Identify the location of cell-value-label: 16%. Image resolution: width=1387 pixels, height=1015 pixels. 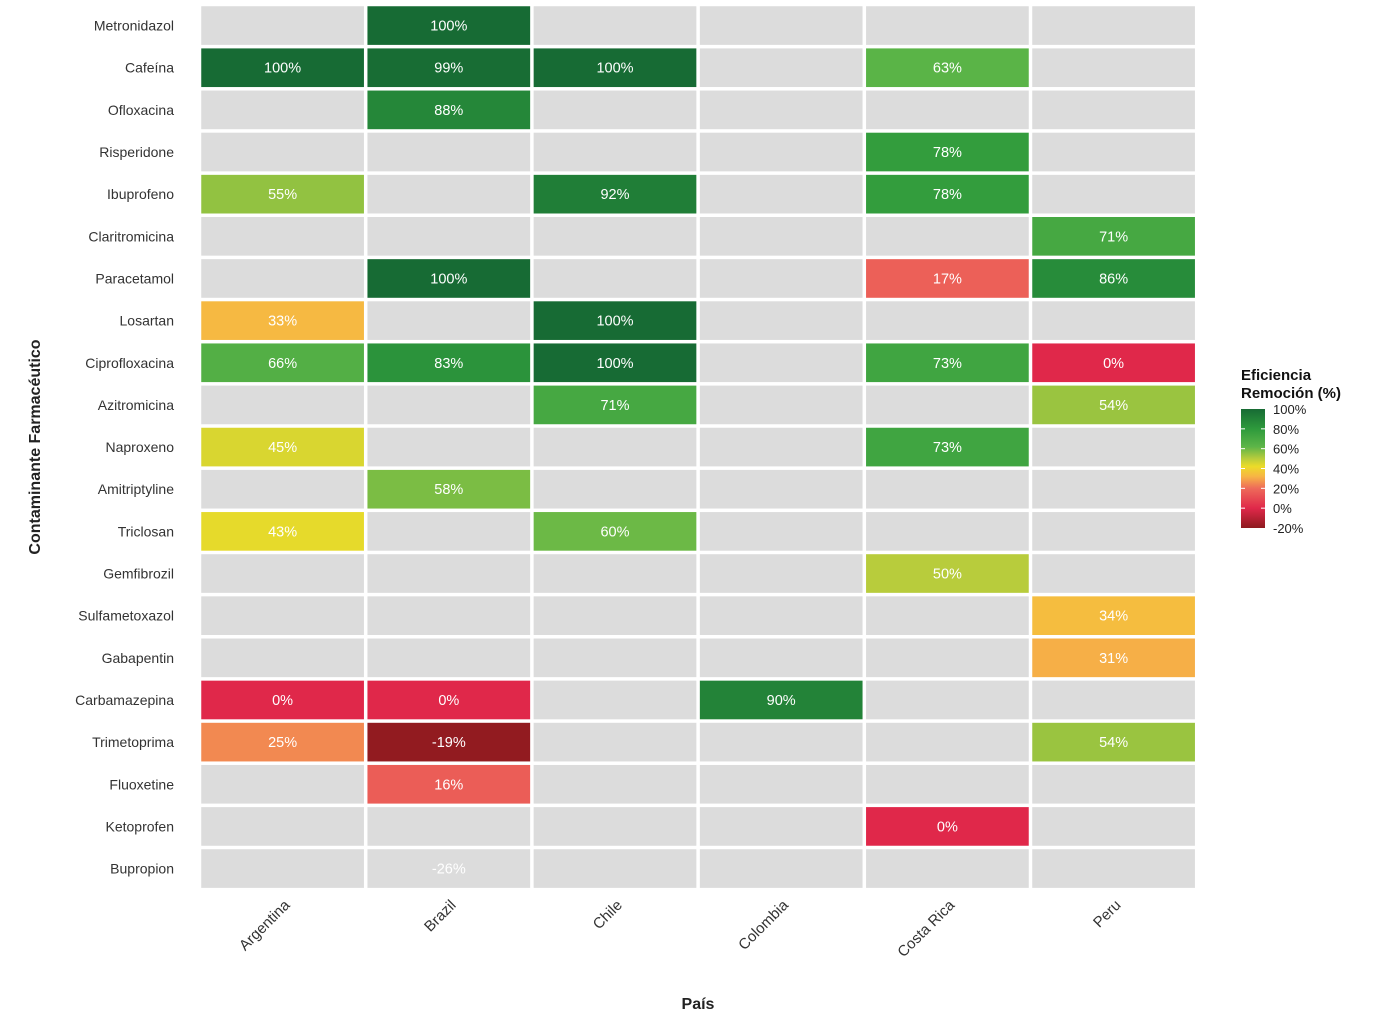
(448, 785).